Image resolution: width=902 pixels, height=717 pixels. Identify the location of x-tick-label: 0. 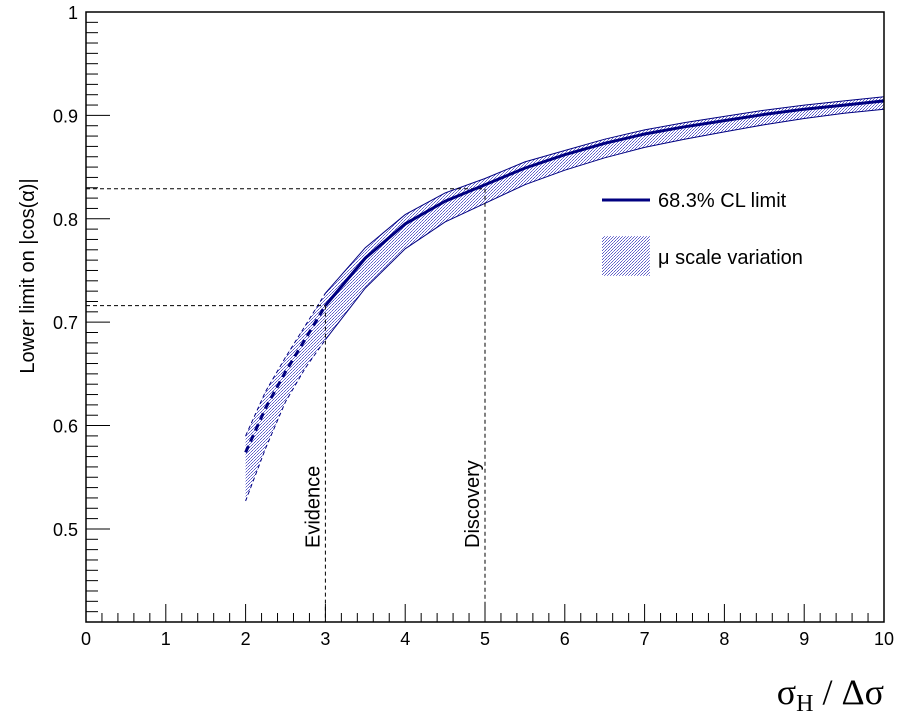
(86, 639).